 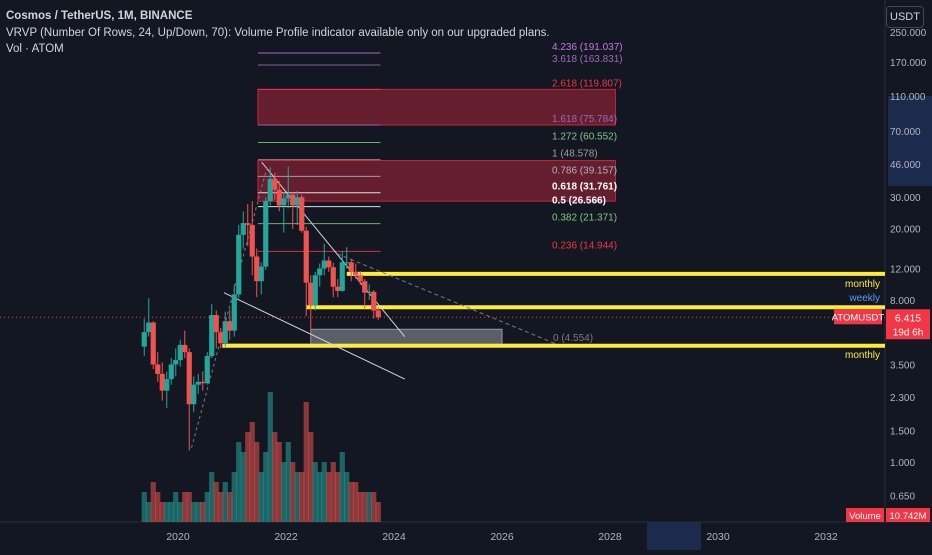 What do you see at coordinates (908, 332) in the screenshot?
I see `bar-countdown: 19d 6h` at bounding box center [908, 332].